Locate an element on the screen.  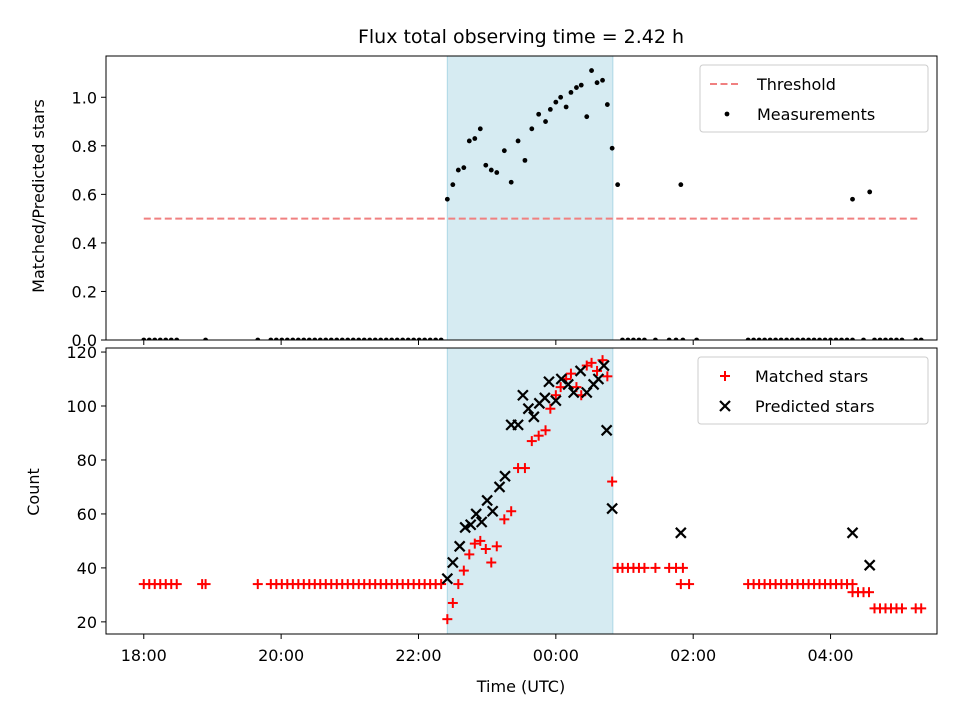
observing-window-top is located at coordinates (530, 198).